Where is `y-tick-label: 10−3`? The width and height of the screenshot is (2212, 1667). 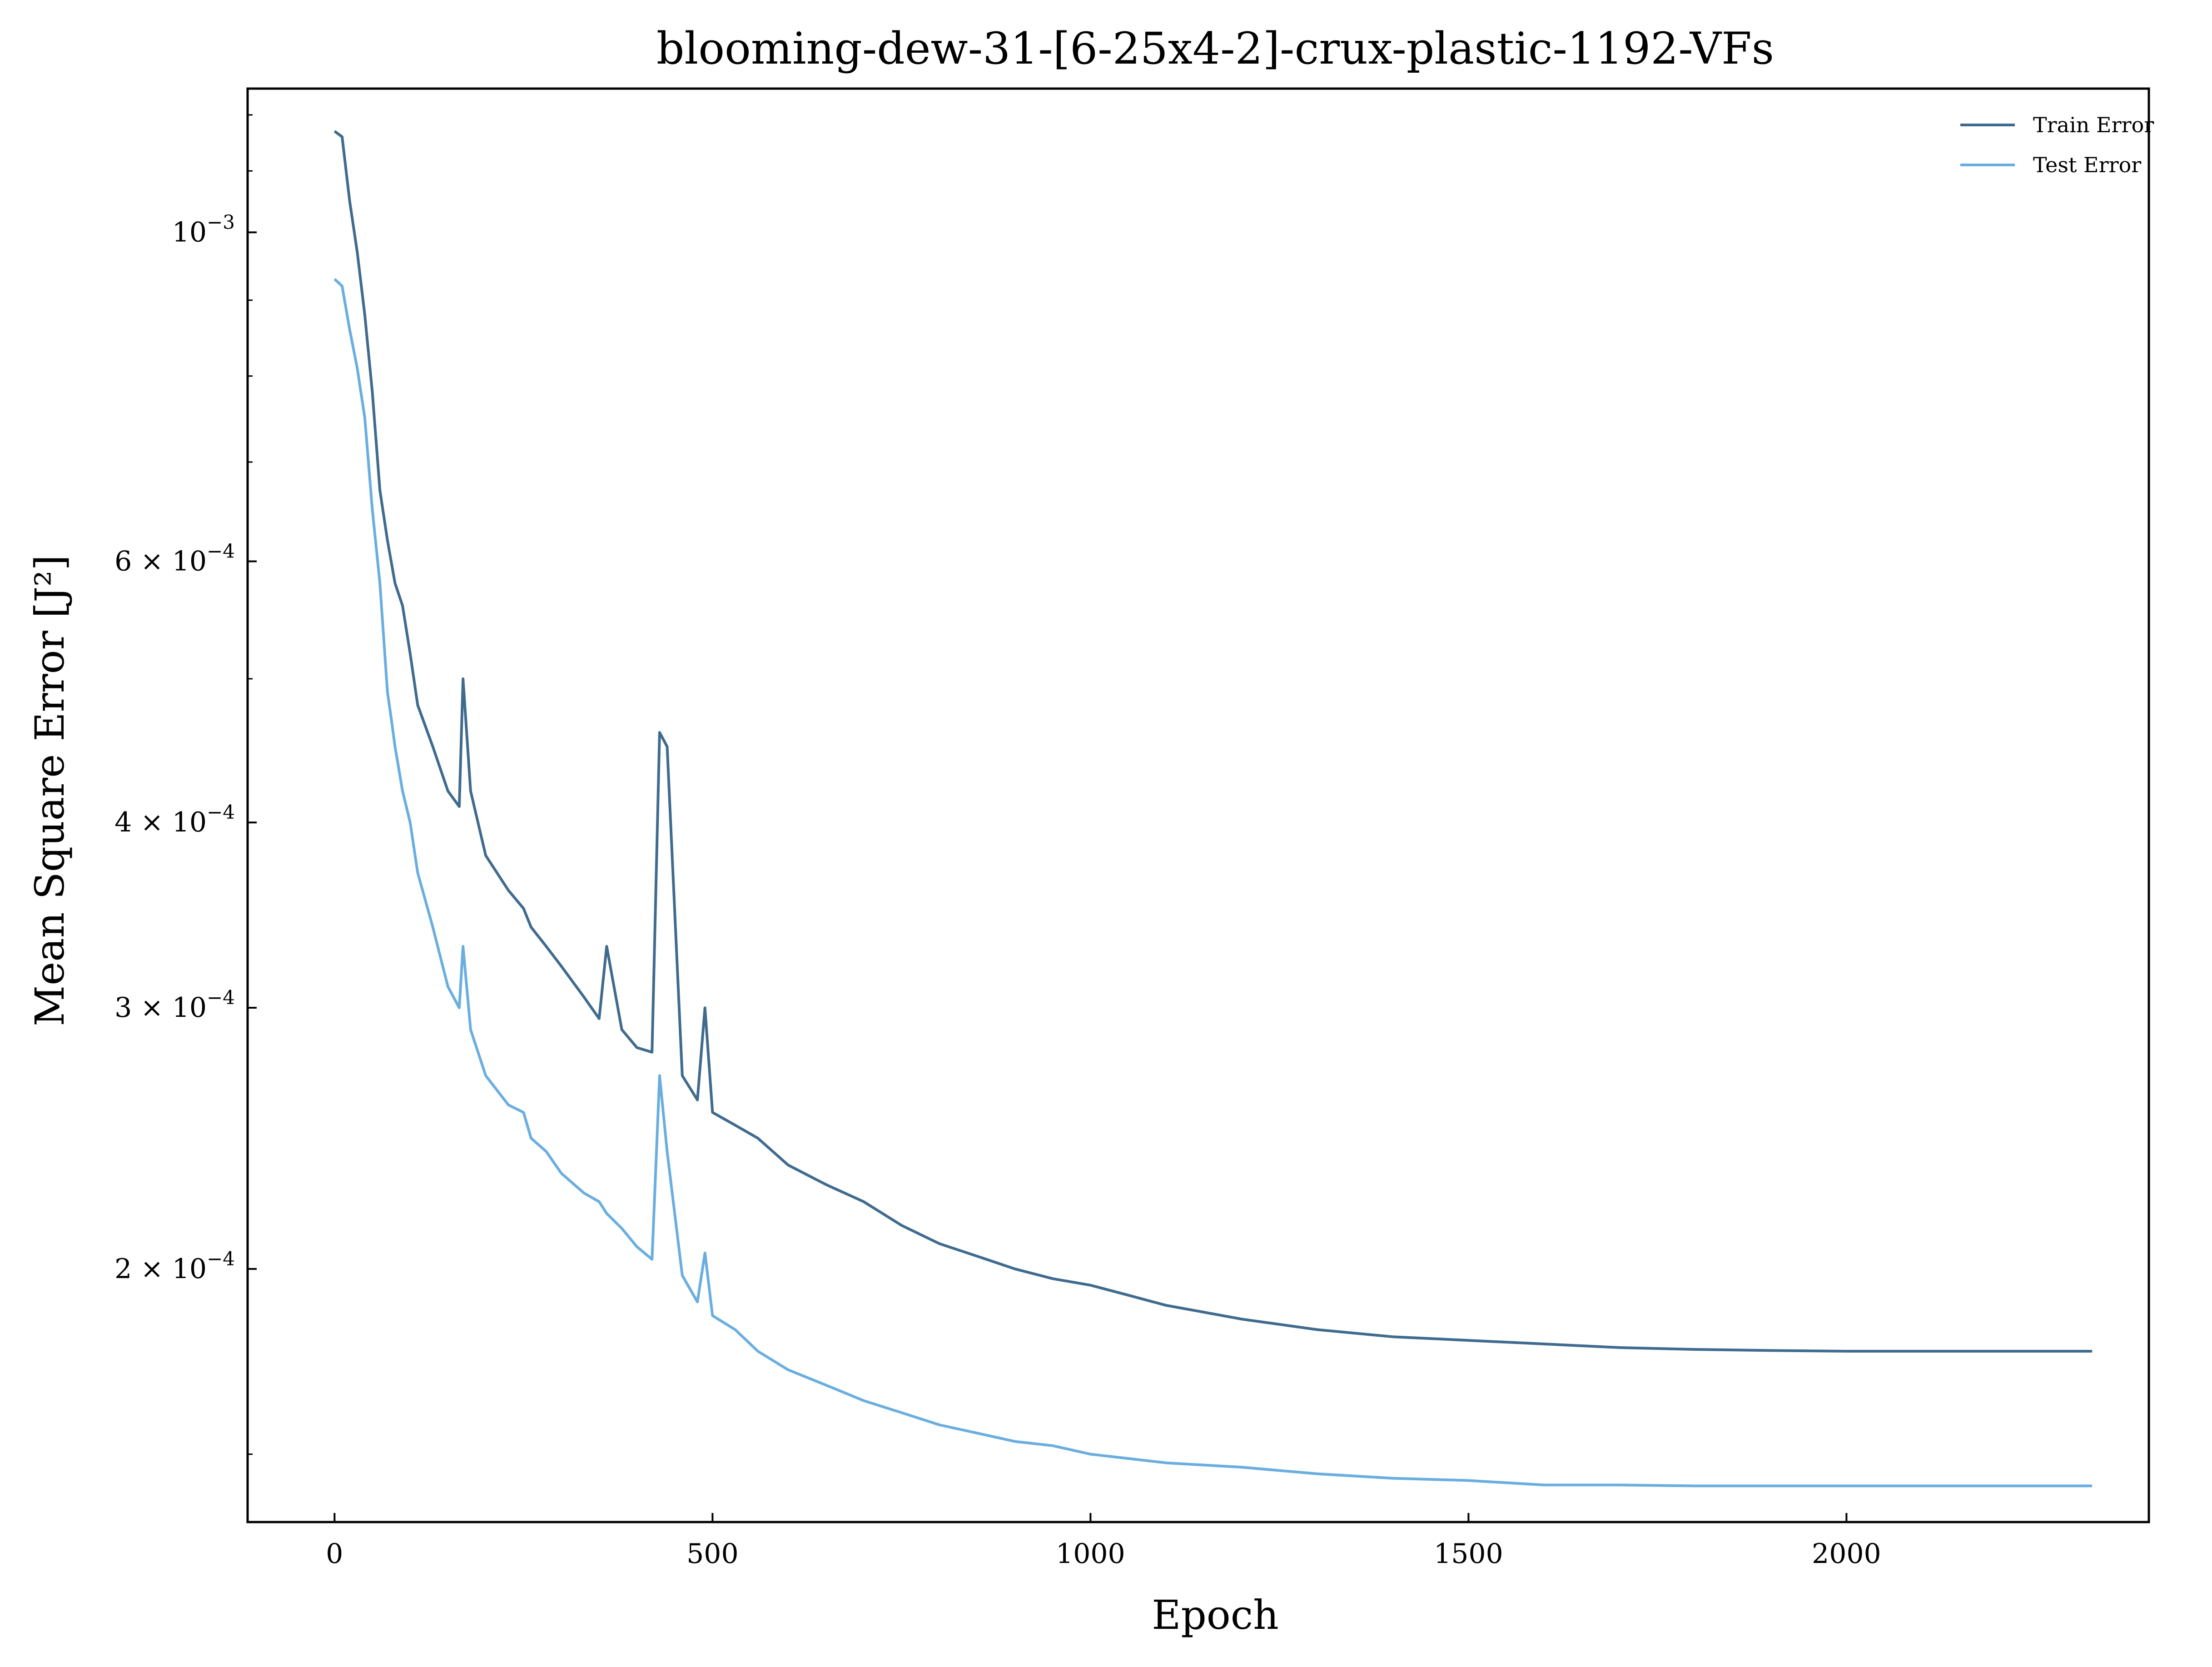
y-tick-label: 10−3 is located at coordinates (203, 229).